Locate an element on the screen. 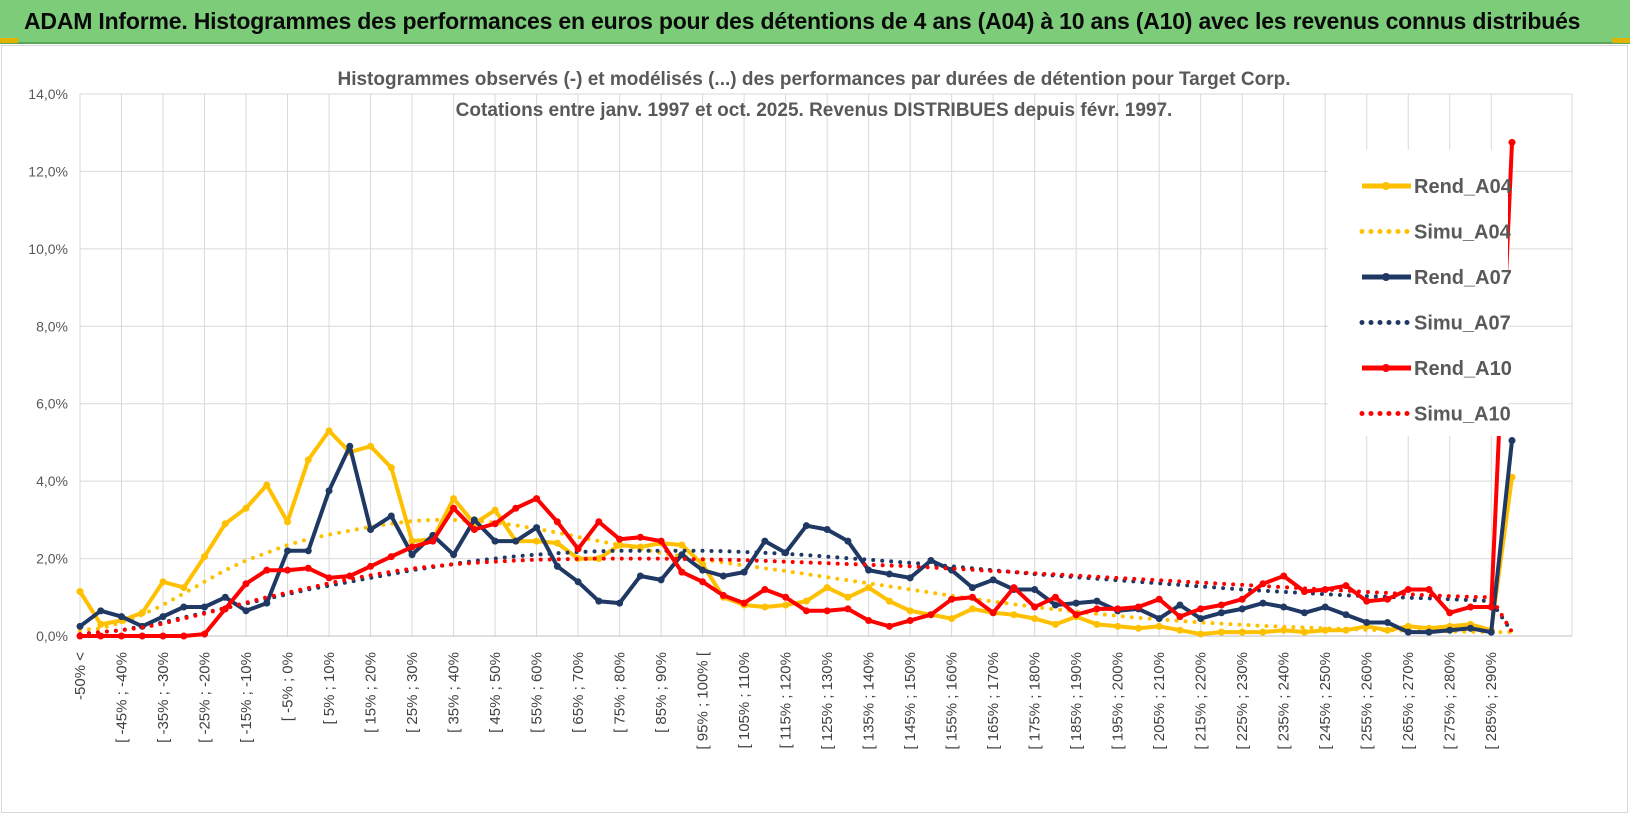 The image size is (1630, 815). x-tick-label: [ 125% ; 130% is located at coordinates (827, 701).